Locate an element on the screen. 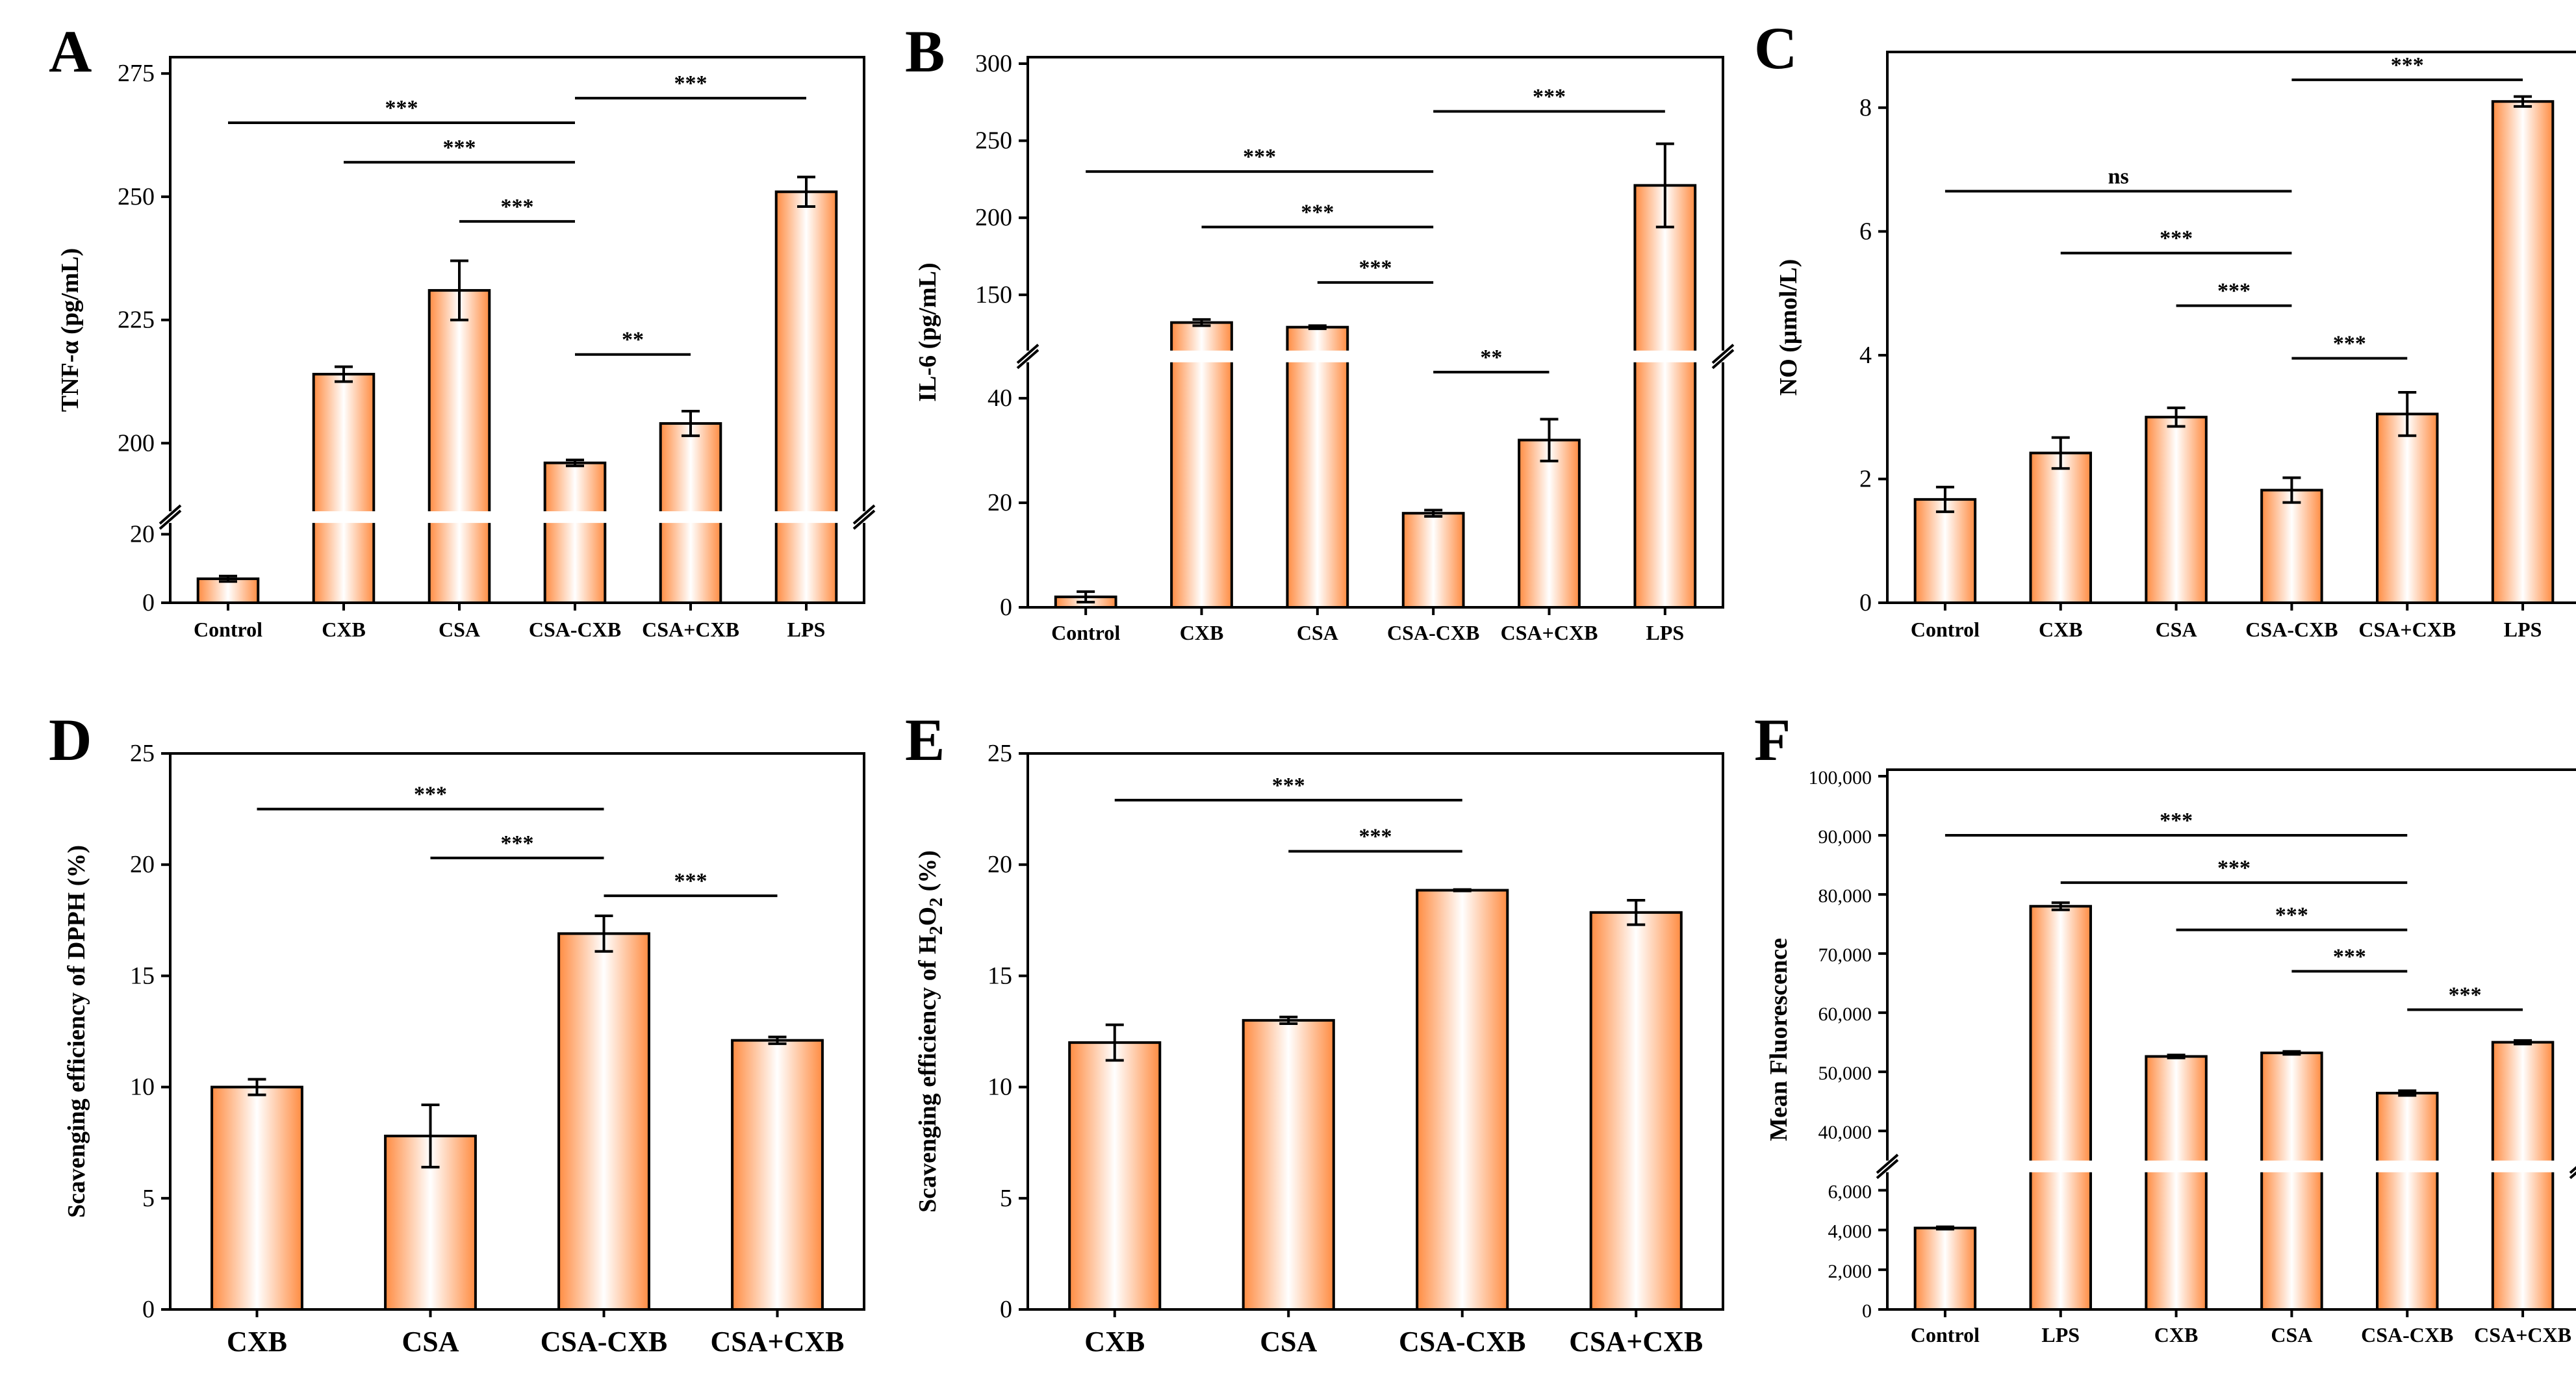 Image resolution: width=2576 pixels, height=1377 pixels. y-tick-label: 300 is located at coordinates (993, 64).